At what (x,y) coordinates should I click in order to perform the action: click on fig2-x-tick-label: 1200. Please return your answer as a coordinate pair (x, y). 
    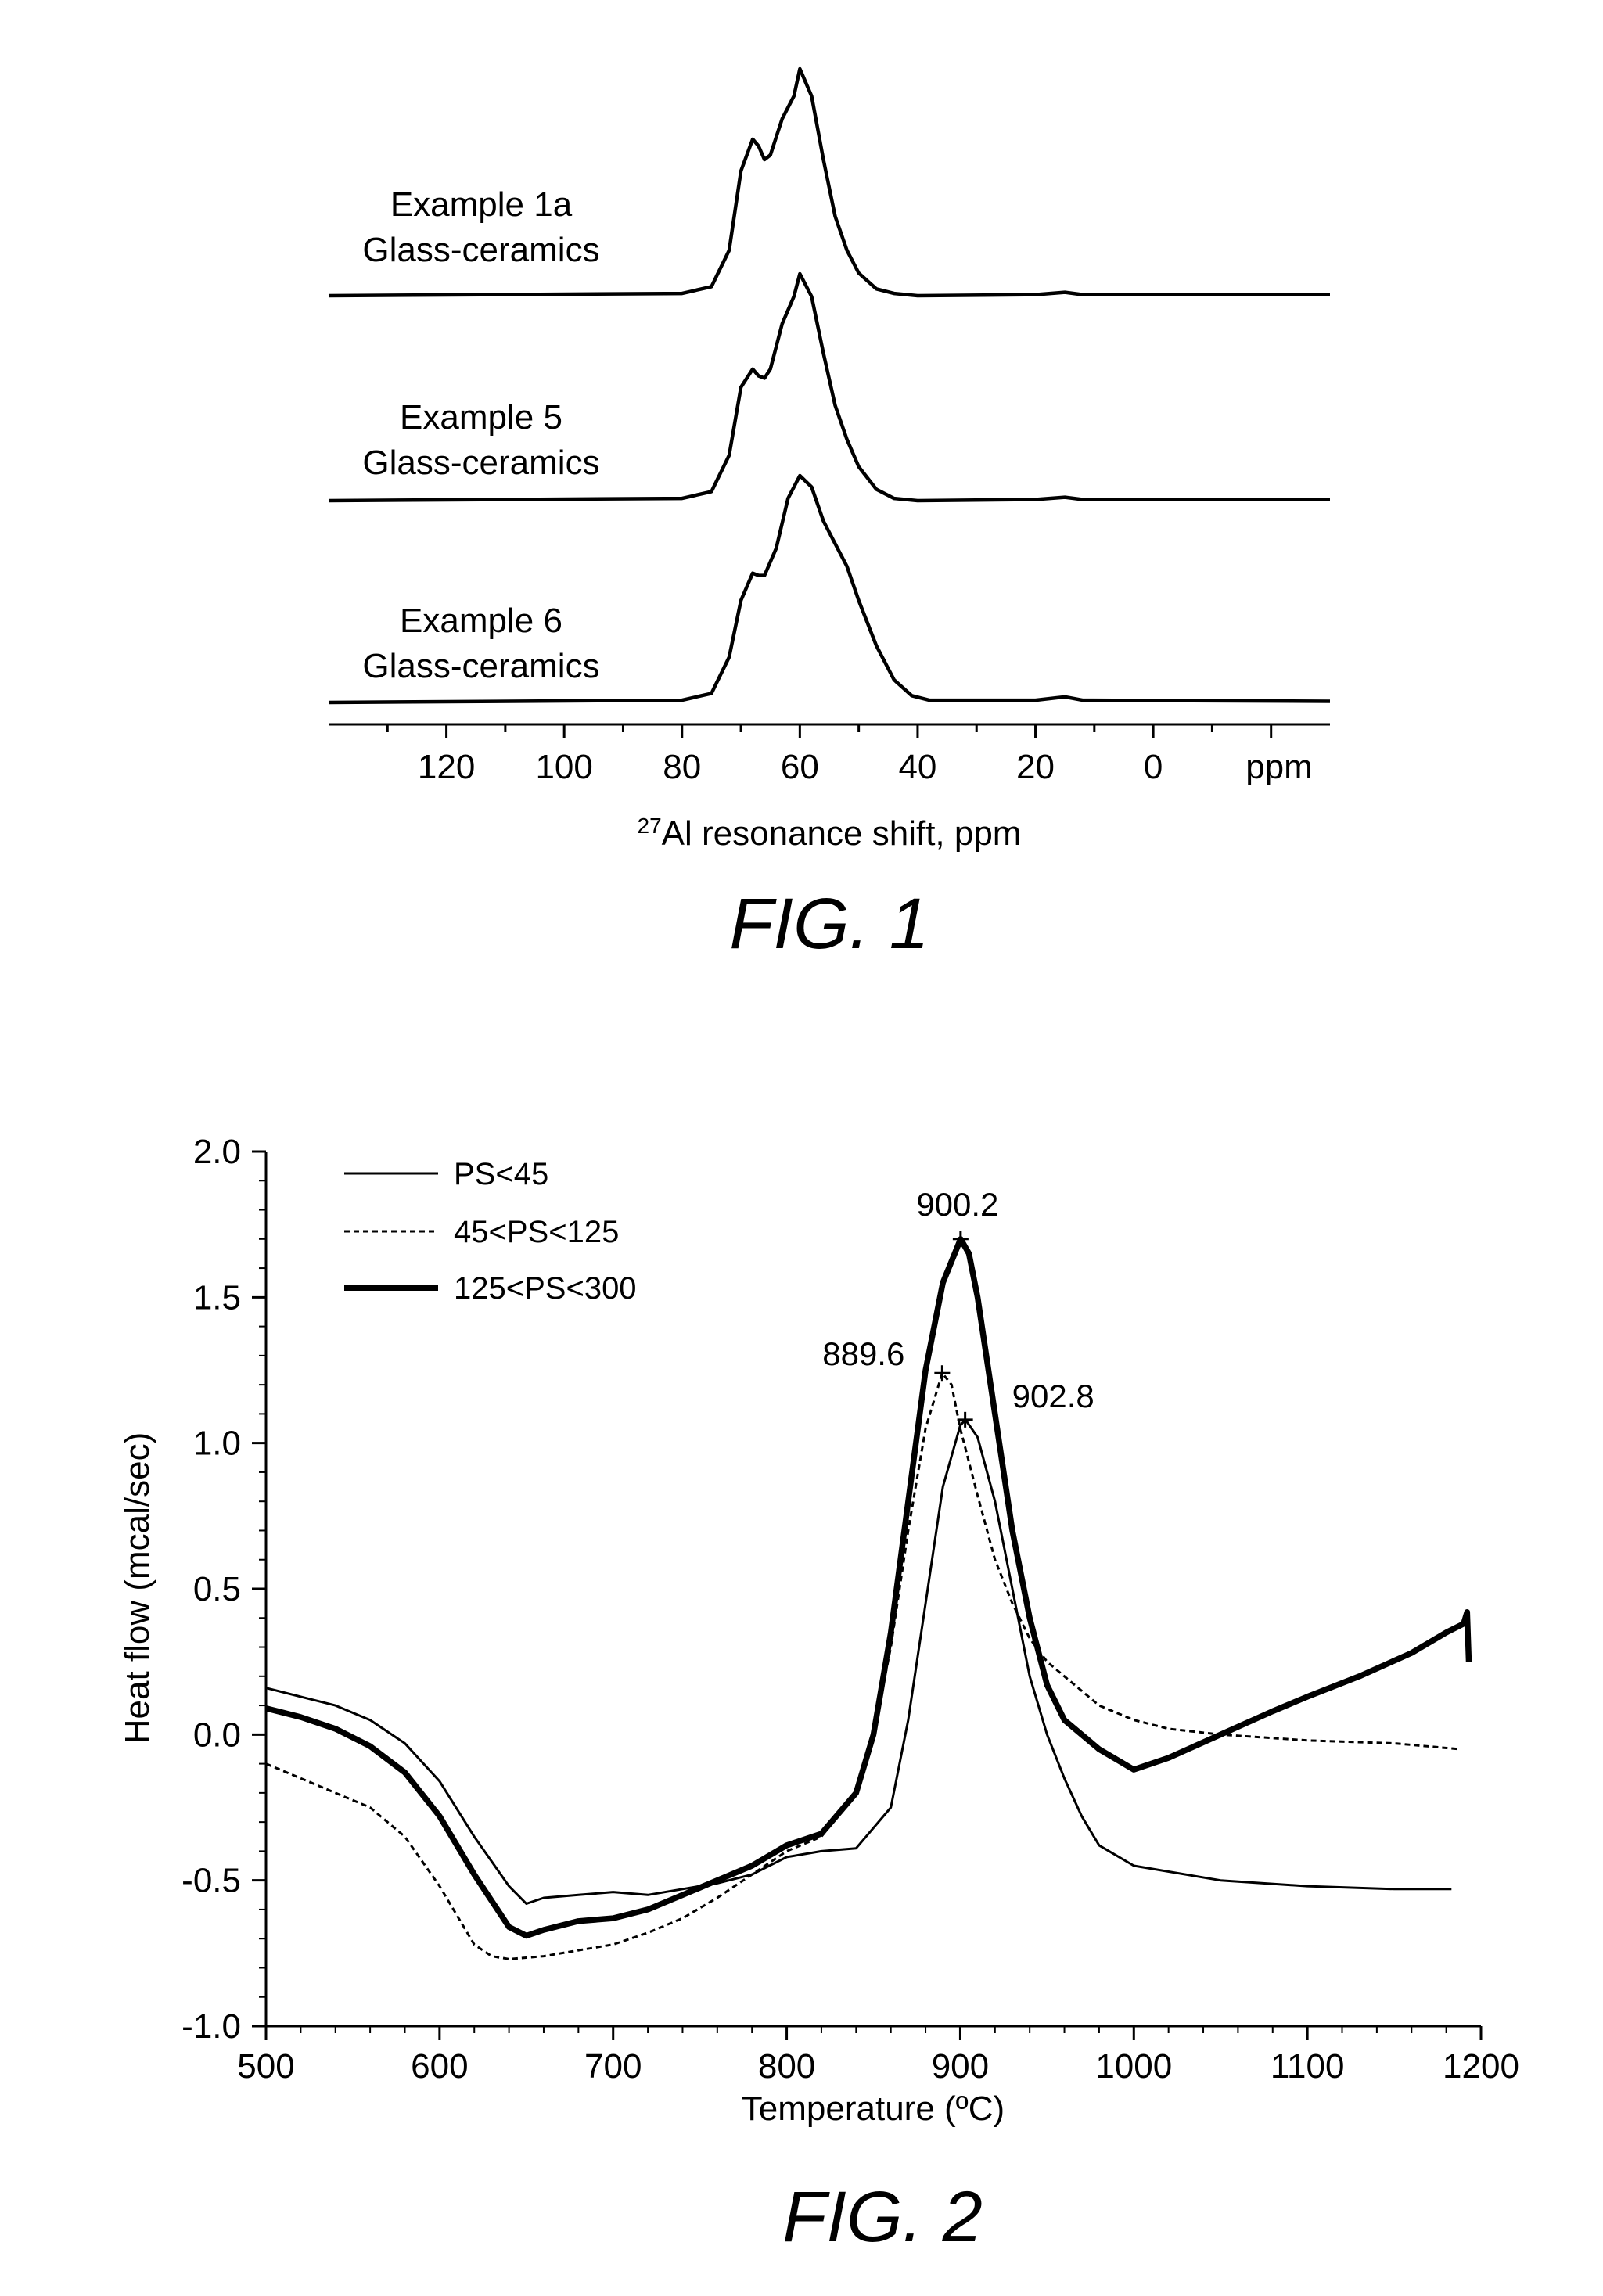
    Looking at the image, I should click on (1481, 2066).